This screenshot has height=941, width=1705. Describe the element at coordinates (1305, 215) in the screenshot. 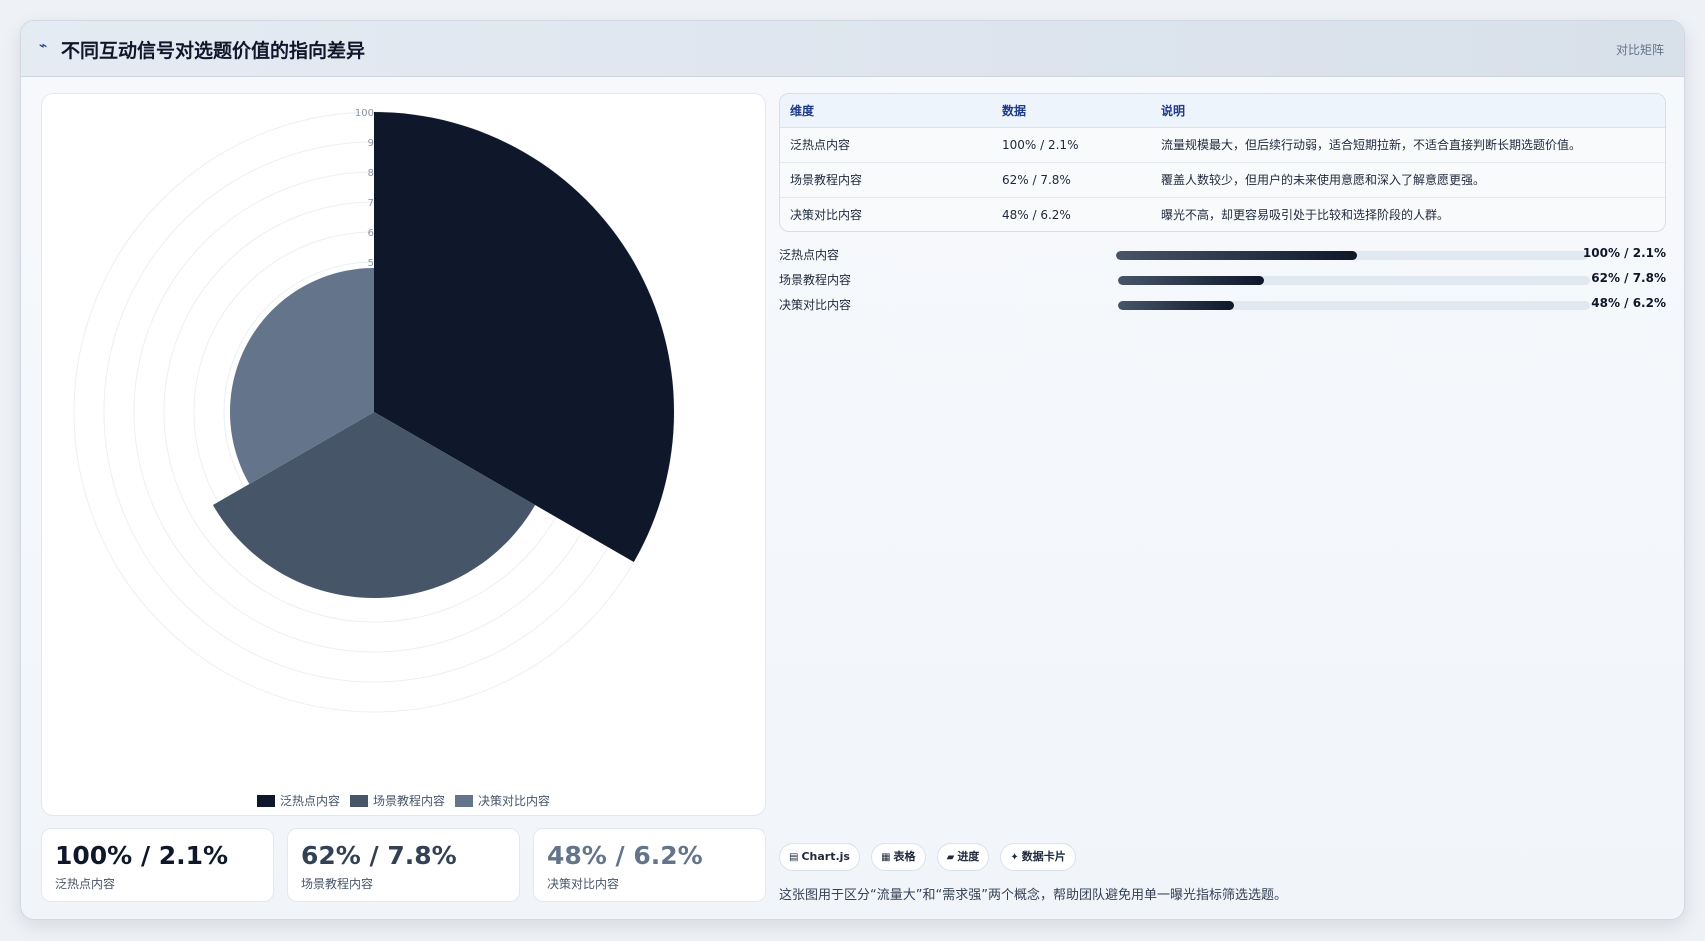

I see `table-cell: 曝光不高，却更容易吸引处于比较和选择阶段的人群。` at that location.